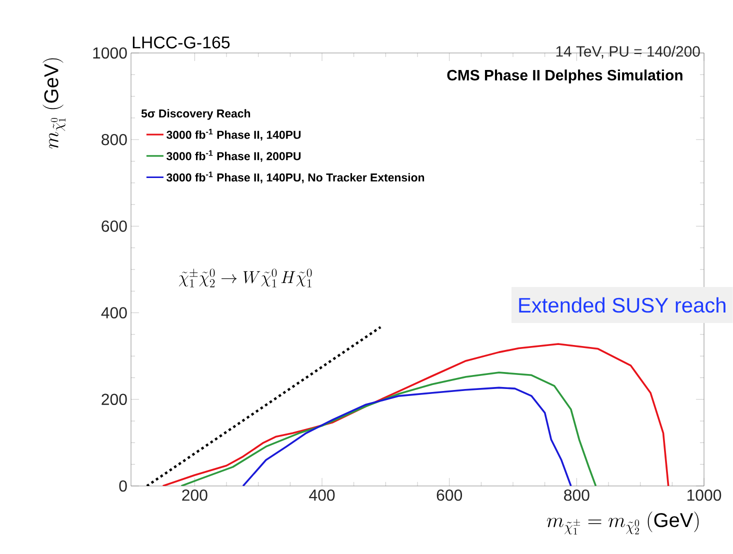 Image resolution: width=733 pixels, height=554 pixels. I want to click on y-tick-label: 1000, so click(110, 53).